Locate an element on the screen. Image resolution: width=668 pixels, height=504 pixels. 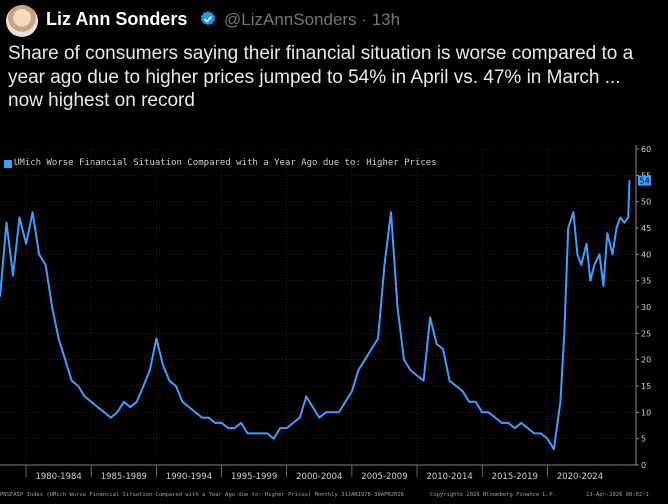
y-tick-label: 35 is located at coordinates (646, 281).